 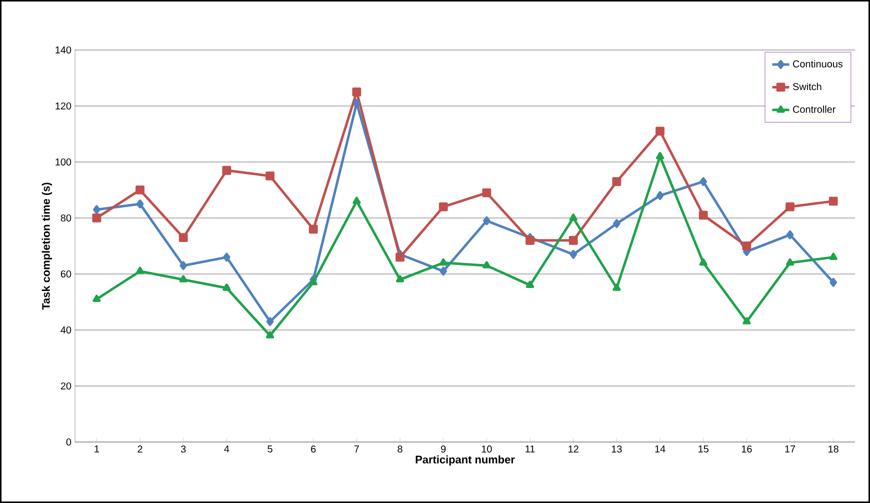 What do you see at coordinates (66, 274) in the screenshot?
I see `y-tick-label: 60` at bounding box center [66, 274].